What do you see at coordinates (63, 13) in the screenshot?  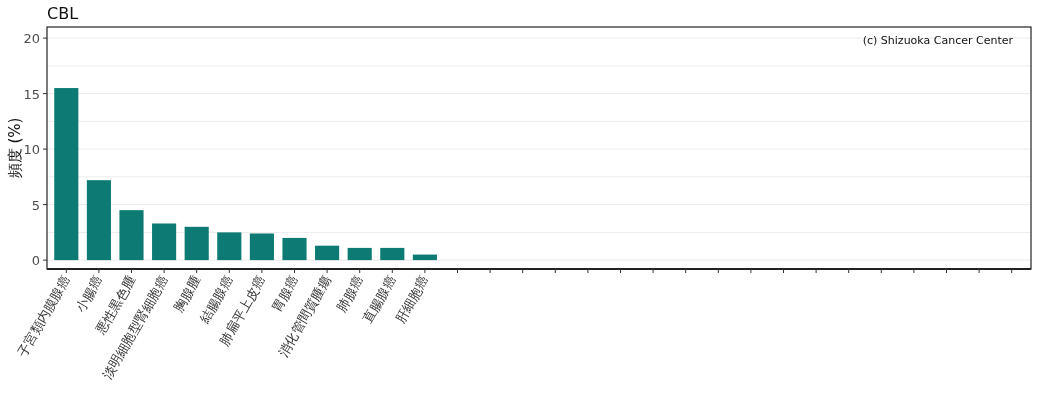 I see `chart-title: CBL` at bounding box center [63, 13].